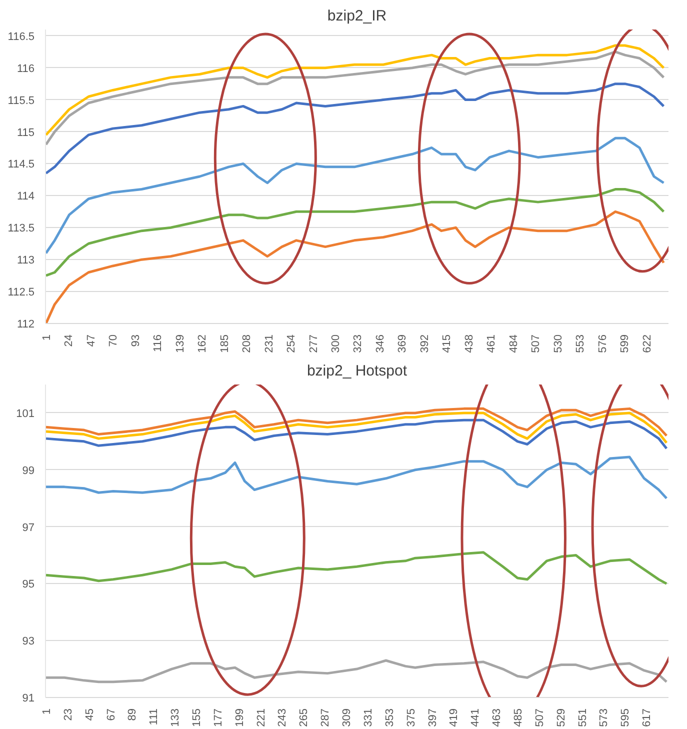 Image resolution: width=687 pixels, height=729 pixels. What do you see at coordinates (357, 371) in the screenshot?
I see `chart-title: bzip2_ Hotspot` at bounding box center [357, 371].